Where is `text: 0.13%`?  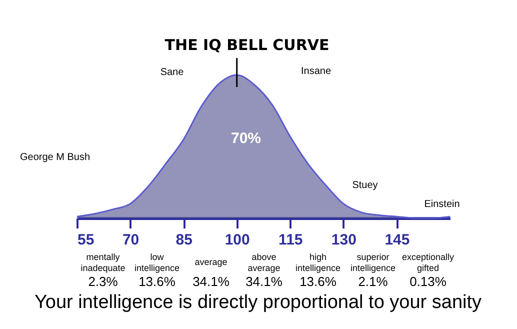
text: 0.13% is located at coordinates (428, 281).